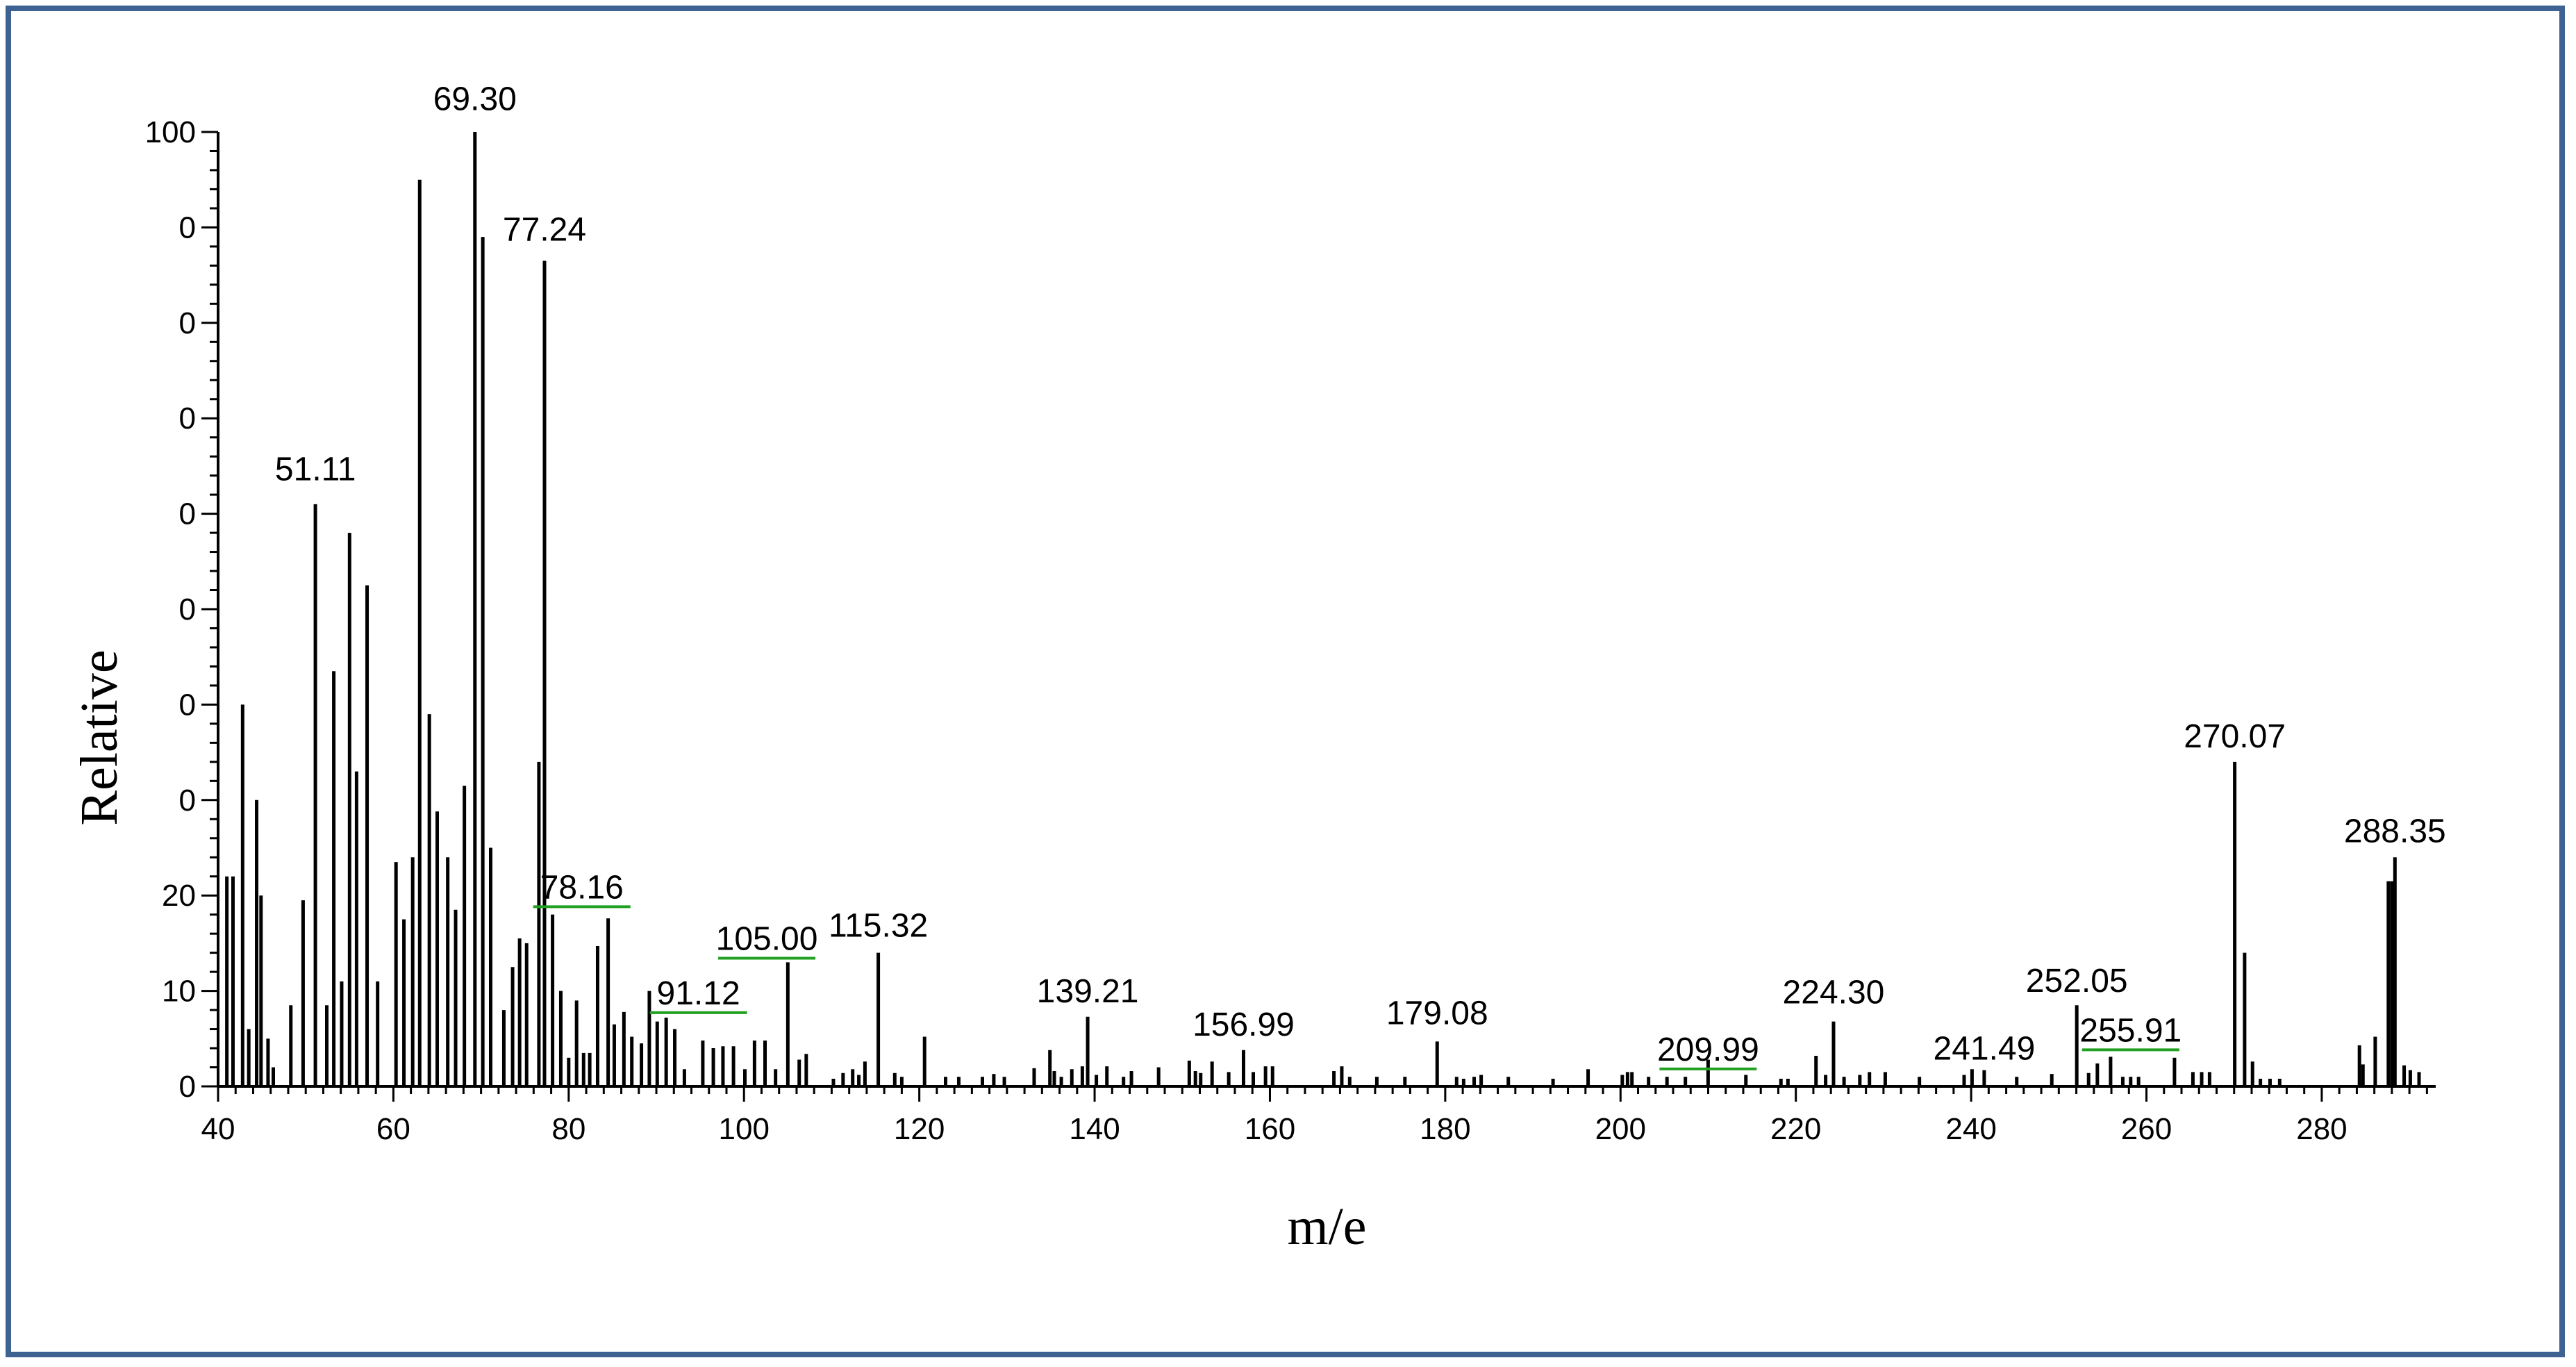 This screenshot has width=2576, height=1367. Describe the element at coordinates (1088, 991) in the screenshot. I see `peak-label: 139.21` at that location.